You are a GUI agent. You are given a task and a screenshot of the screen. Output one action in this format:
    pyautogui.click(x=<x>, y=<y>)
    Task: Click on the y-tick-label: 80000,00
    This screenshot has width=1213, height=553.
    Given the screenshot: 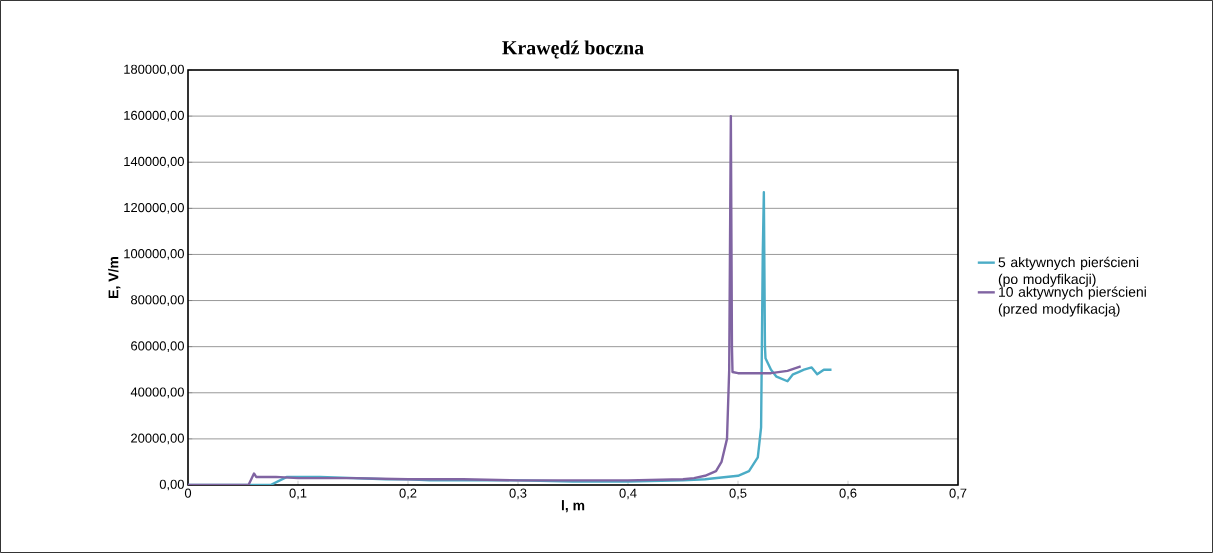 What is the action you would take?
    pyautogui.click(x=157, y=300)
    